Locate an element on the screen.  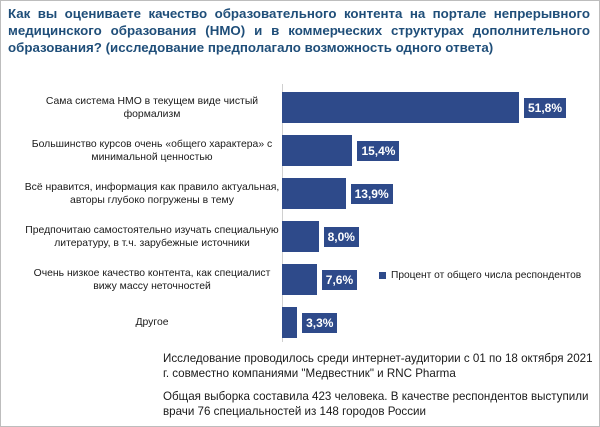
category-label: Другое is located at coordinates (152, 322).